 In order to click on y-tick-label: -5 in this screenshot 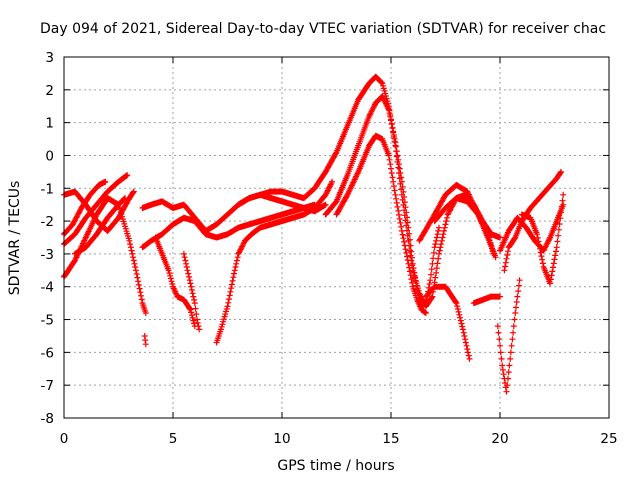, I will do `click(47, 321)`.